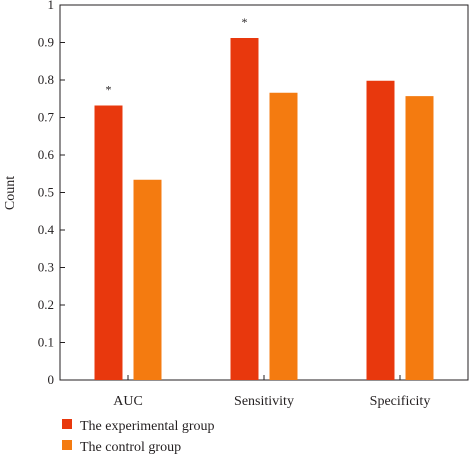 Image resolution: width=470 pixels, height=460 pixels. I want to click on annotations-group: **, so click(177, 56).